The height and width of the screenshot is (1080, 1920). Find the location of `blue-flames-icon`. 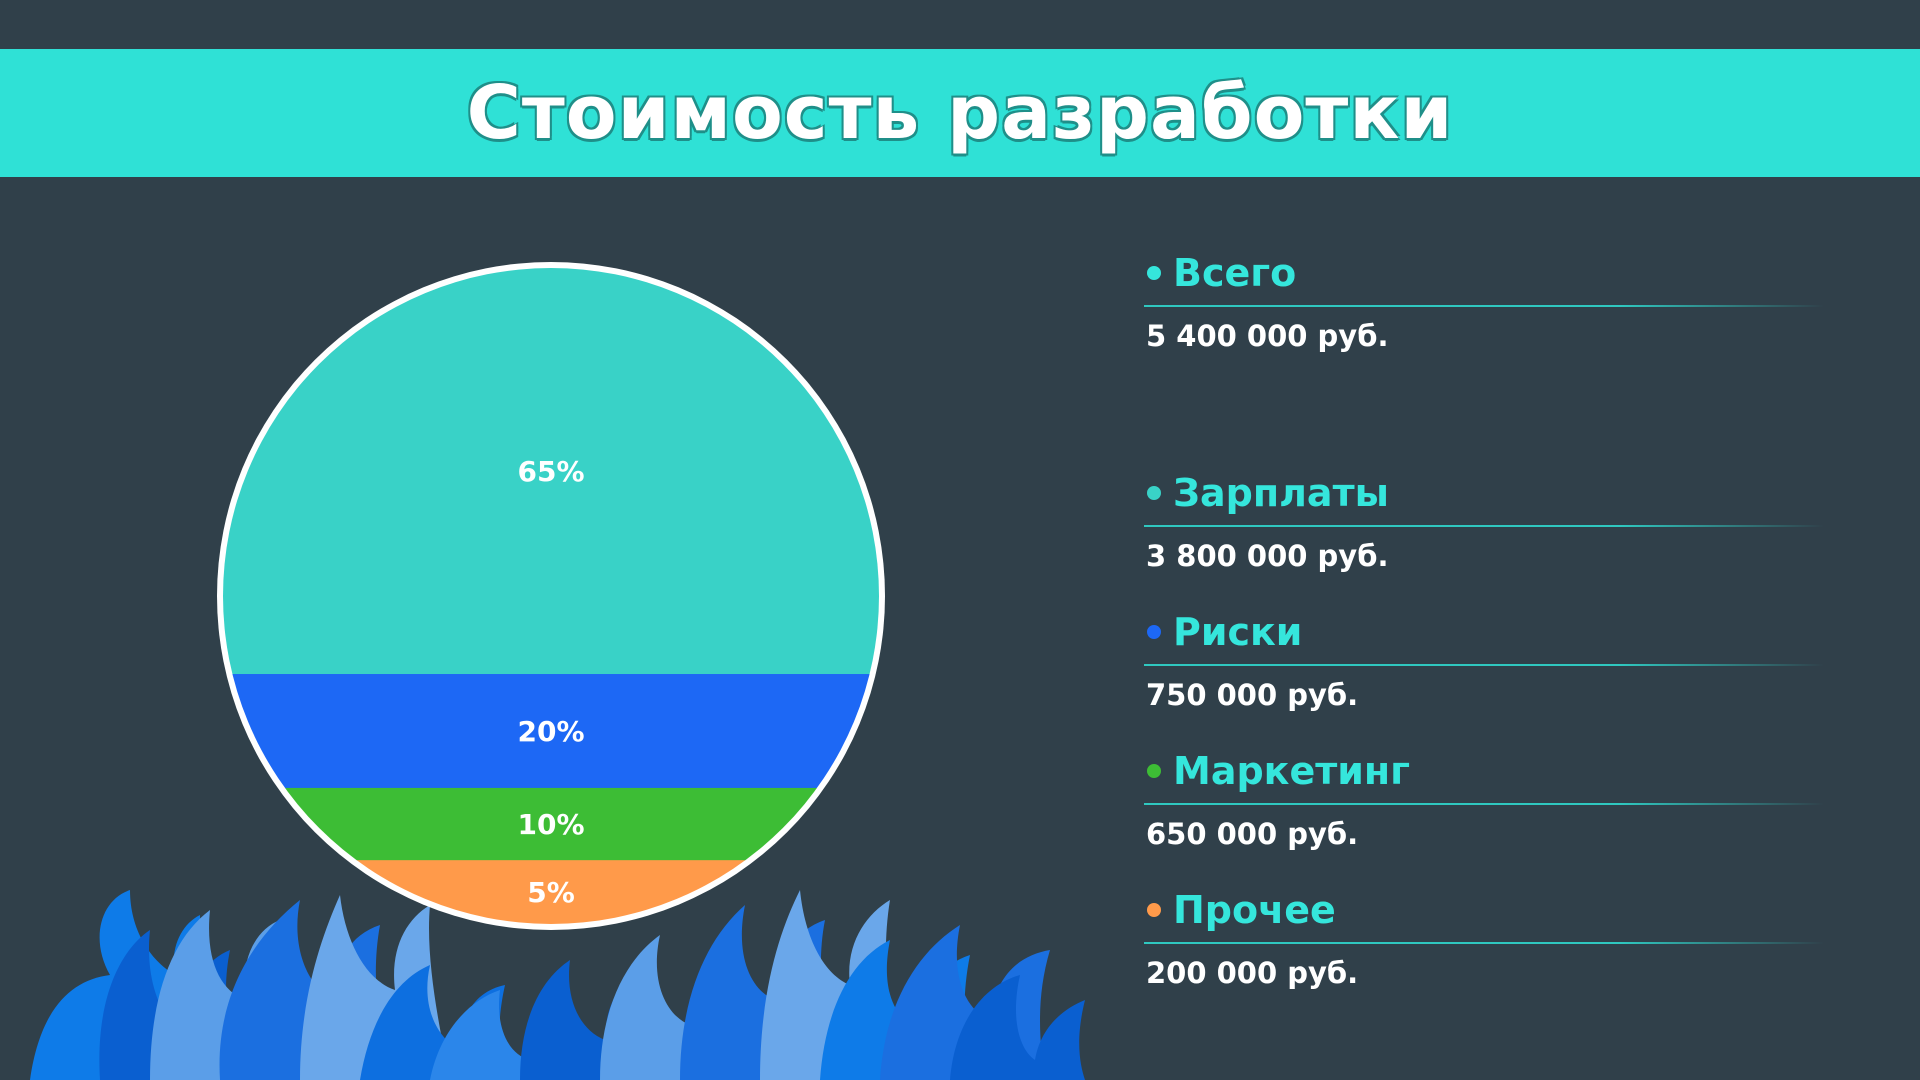

blue-flames-icon is located at coordinates (557, 985).